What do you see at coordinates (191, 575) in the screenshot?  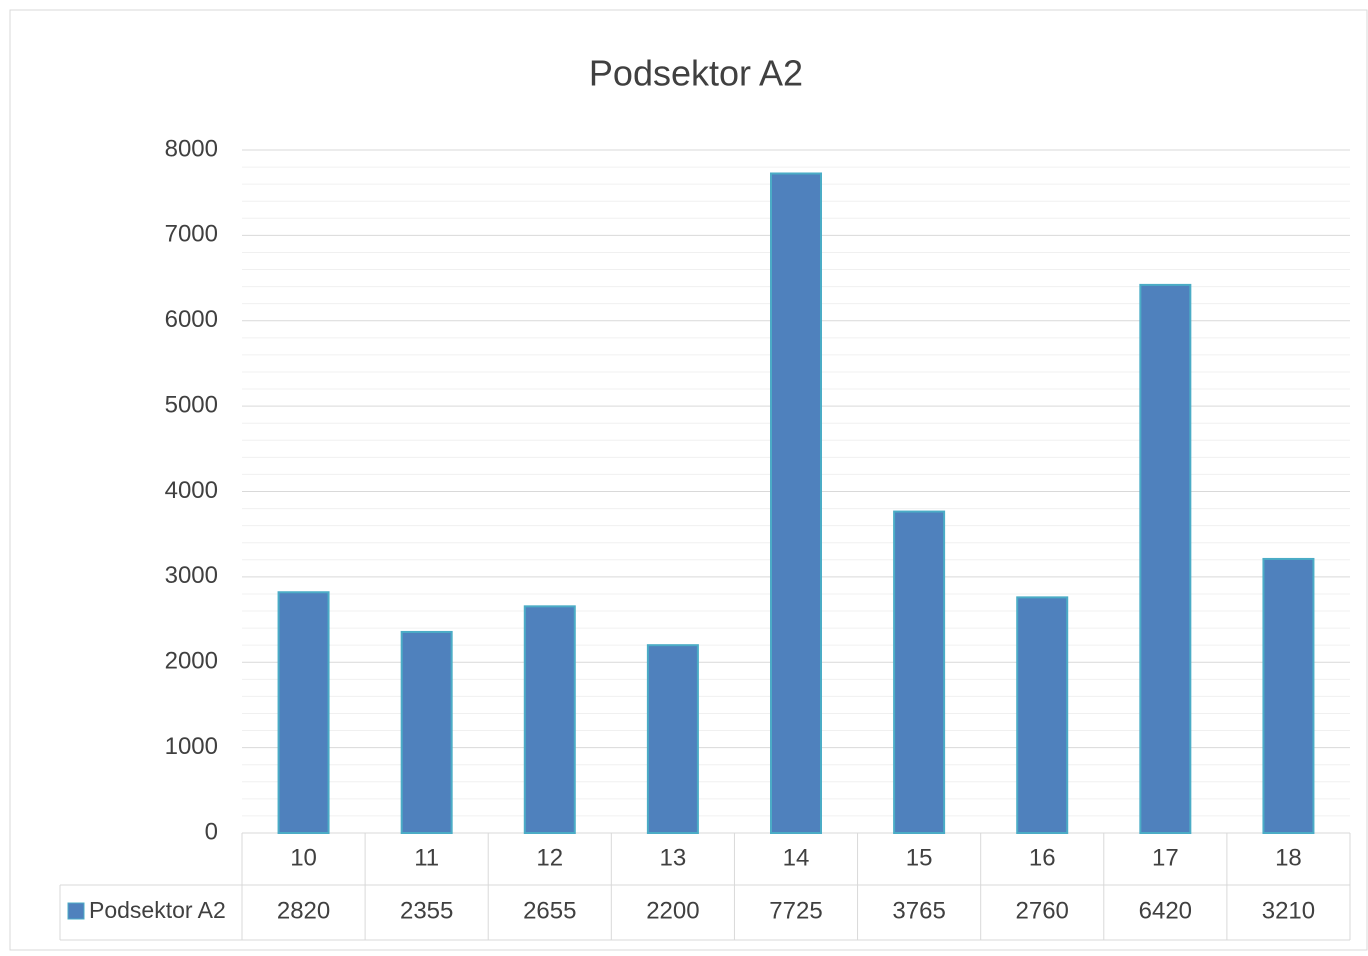 I see `y-tick-label: 3000` at bounding box center [191, 575].